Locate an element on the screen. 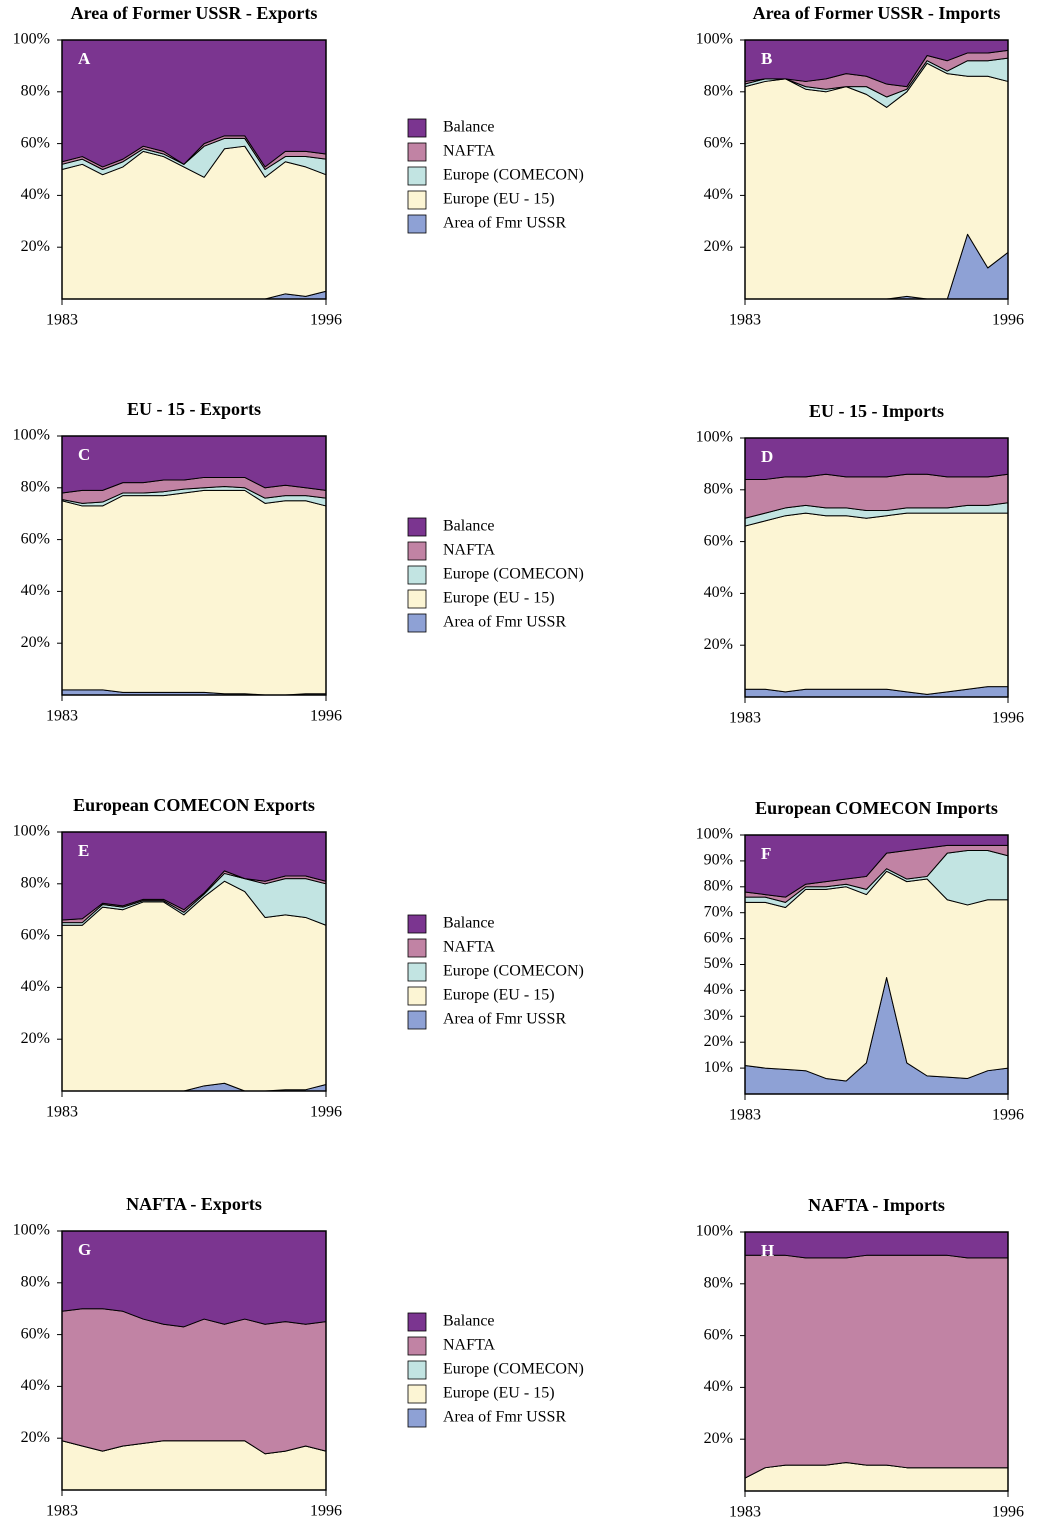 This screenshot has width=1041, height=1523. chart-title: NAFTA - Imports is located at coordinates (876, 1205).